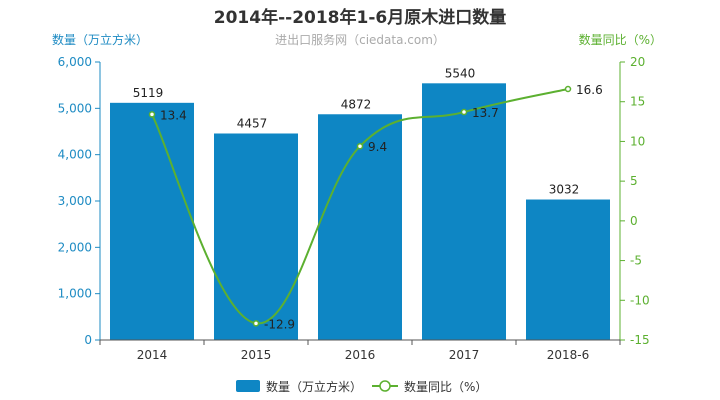 The height and width of the screenshot is (400, 720). I want to click on legend: 数量（万立方米） 数量同比（%）, so click(361, 386).